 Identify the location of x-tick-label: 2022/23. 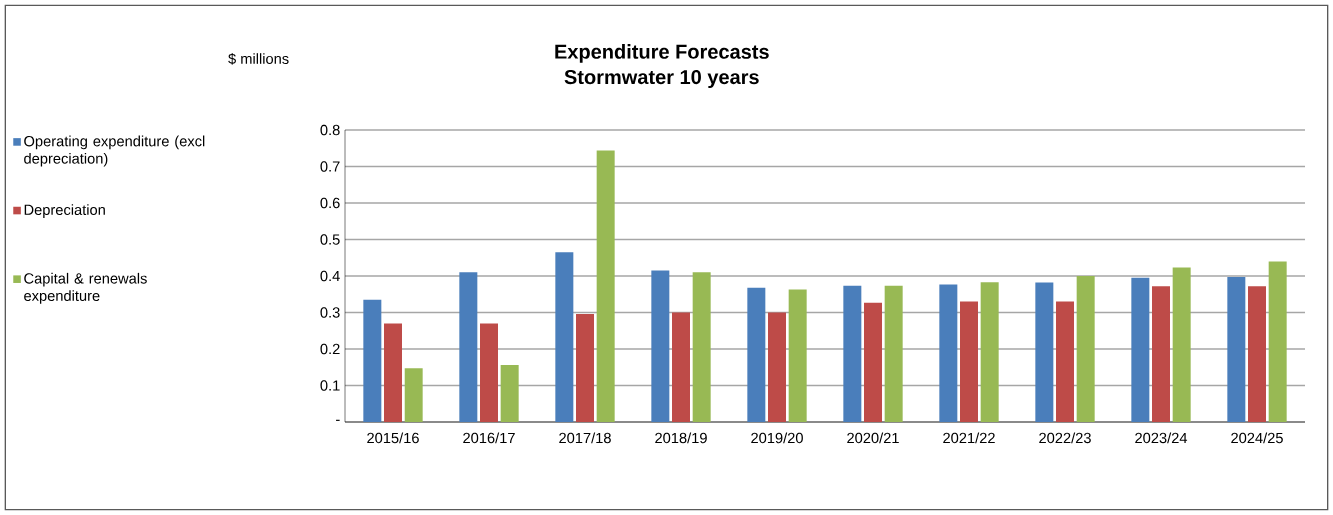
(1065, 438).